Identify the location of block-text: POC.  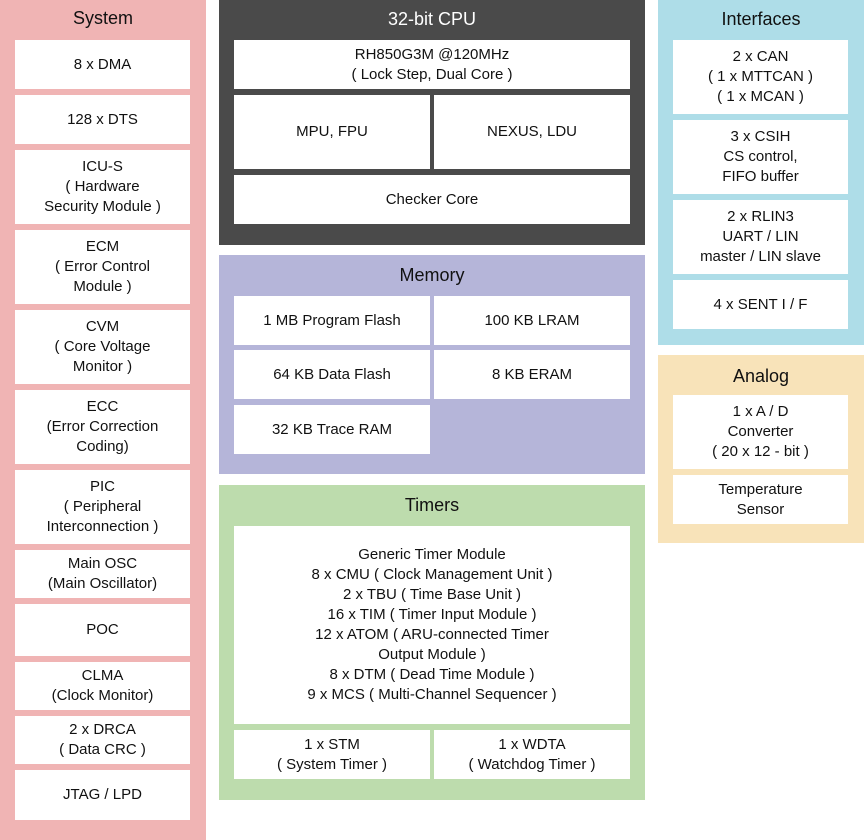
(102, 629).